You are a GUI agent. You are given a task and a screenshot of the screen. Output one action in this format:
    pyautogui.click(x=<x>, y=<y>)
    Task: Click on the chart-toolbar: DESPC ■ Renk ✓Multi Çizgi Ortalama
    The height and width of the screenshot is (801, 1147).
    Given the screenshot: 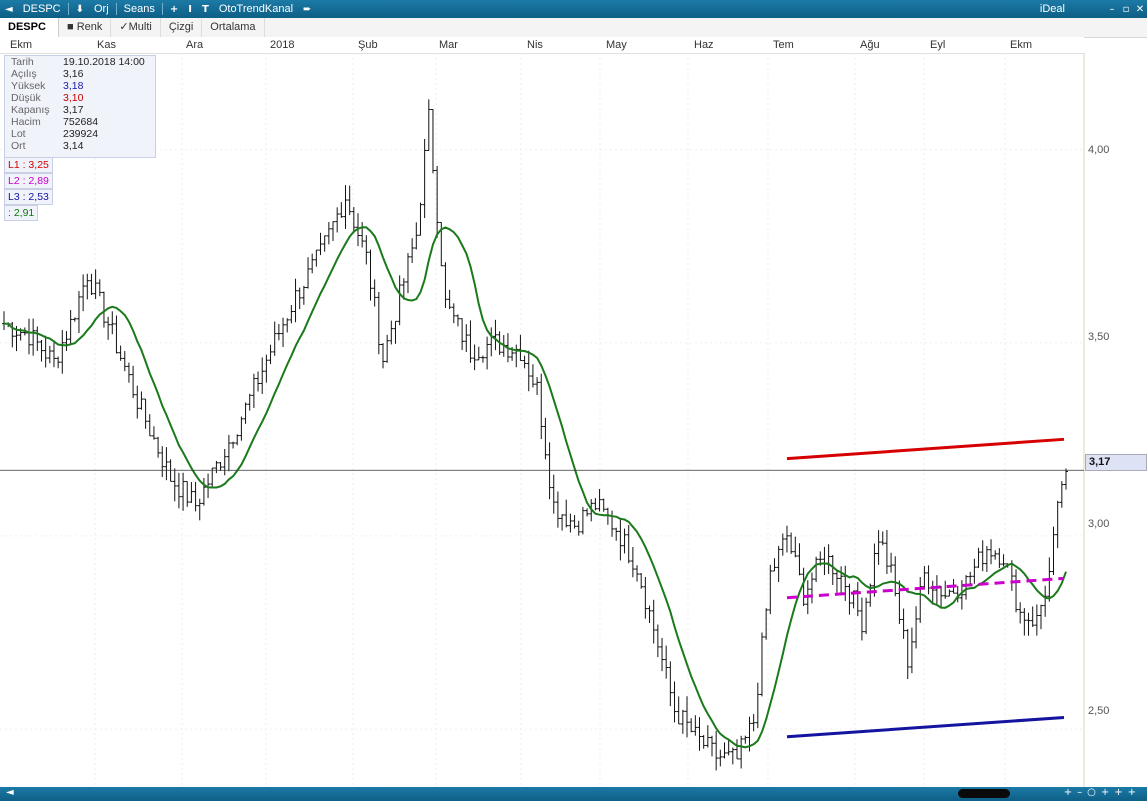 What is the action you would take?
    pyautogui.click(x=573, y=28)
    